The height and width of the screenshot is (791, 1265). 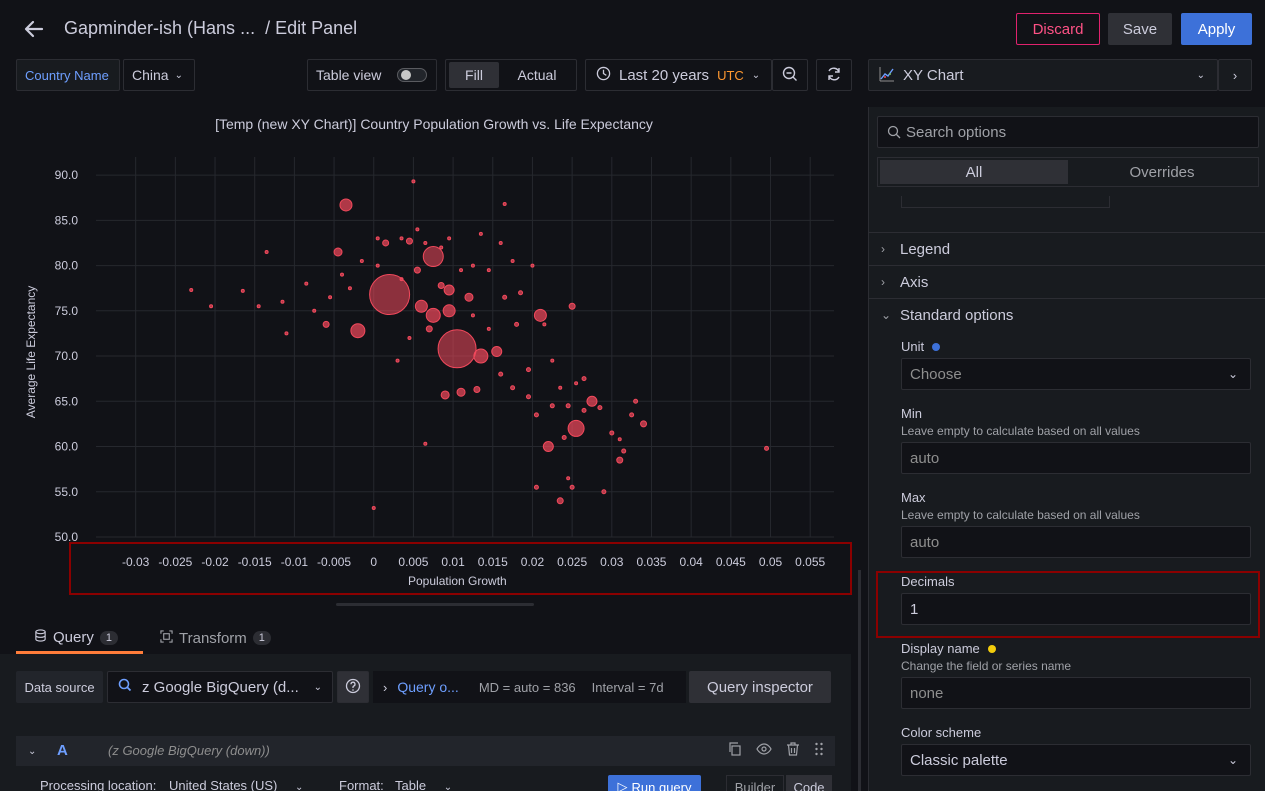 What do you see at coordinates (1076, 458) in the screenshot?
I see `min-input: auto` at bounding box center [1076, 458].